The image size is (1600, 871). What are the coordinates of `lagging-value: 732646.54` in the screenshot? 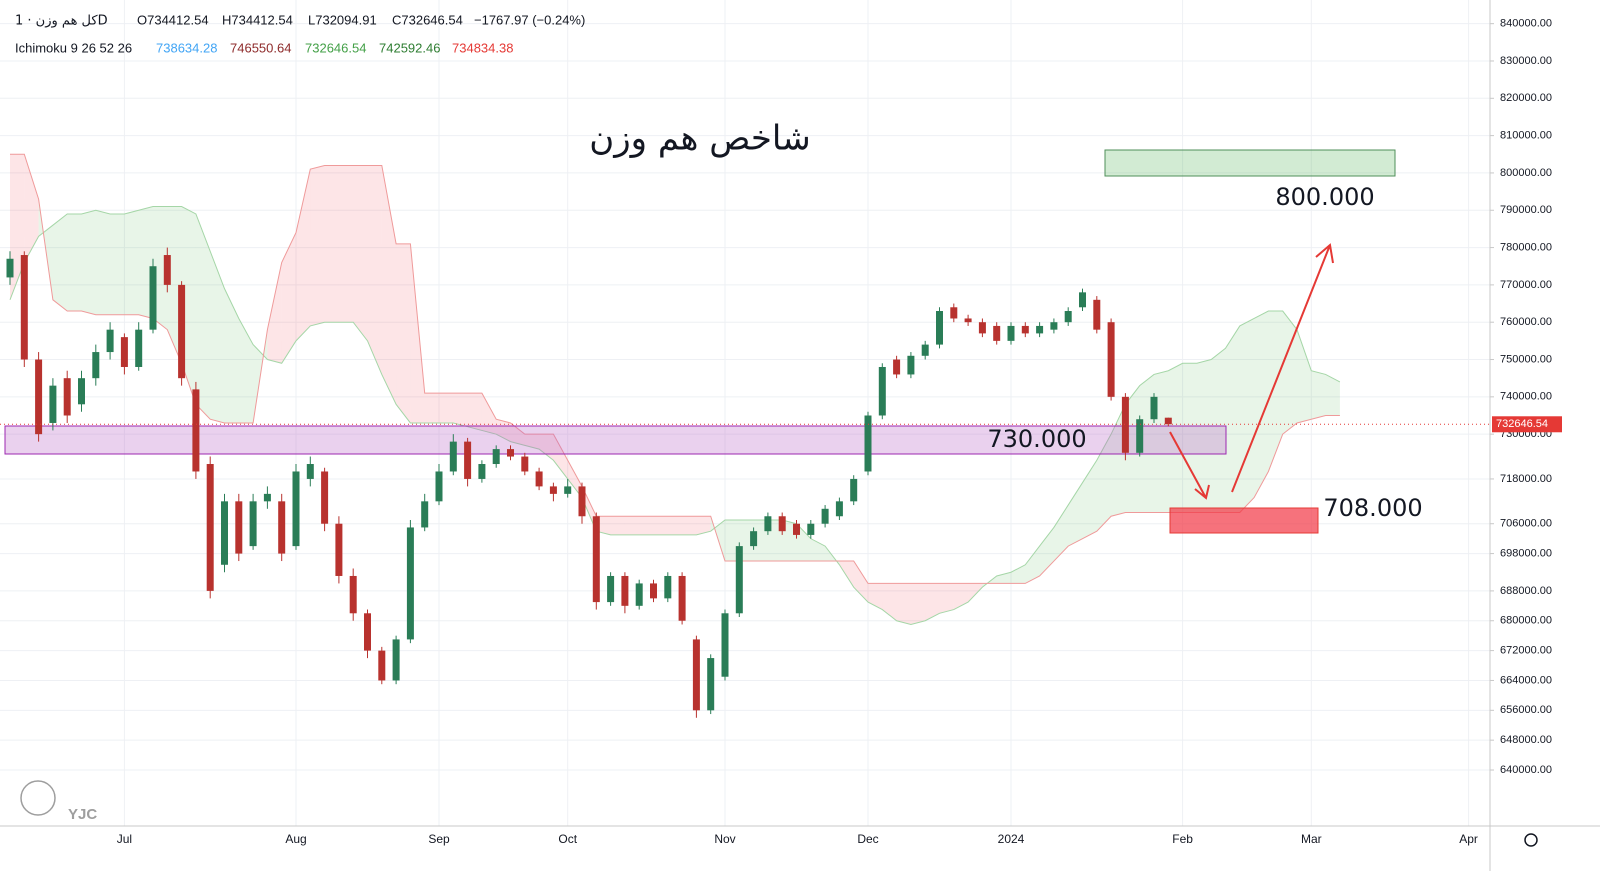 It's located at (335, 47).